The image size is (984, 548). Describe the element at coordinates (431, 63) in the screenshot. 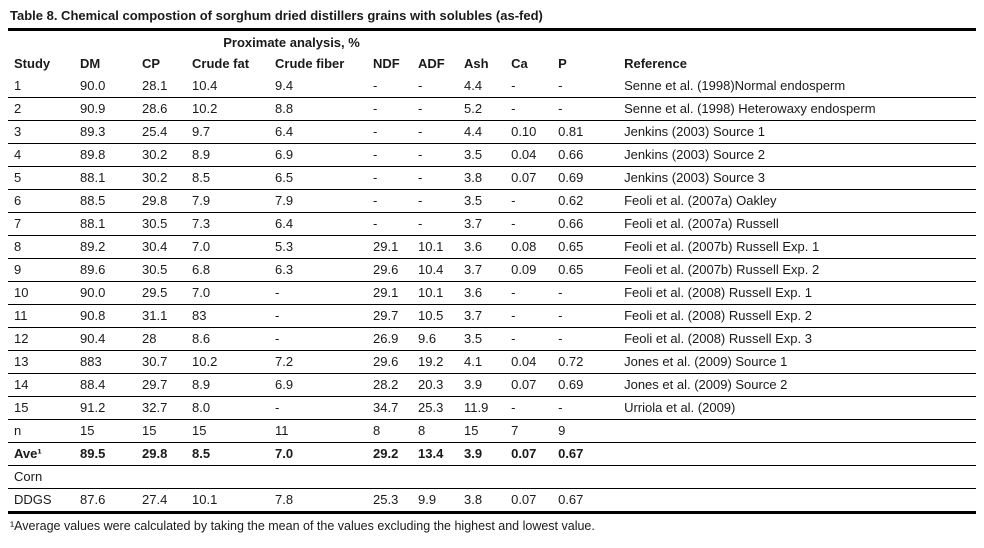

I see `column-header-adf: ADF` at that location.